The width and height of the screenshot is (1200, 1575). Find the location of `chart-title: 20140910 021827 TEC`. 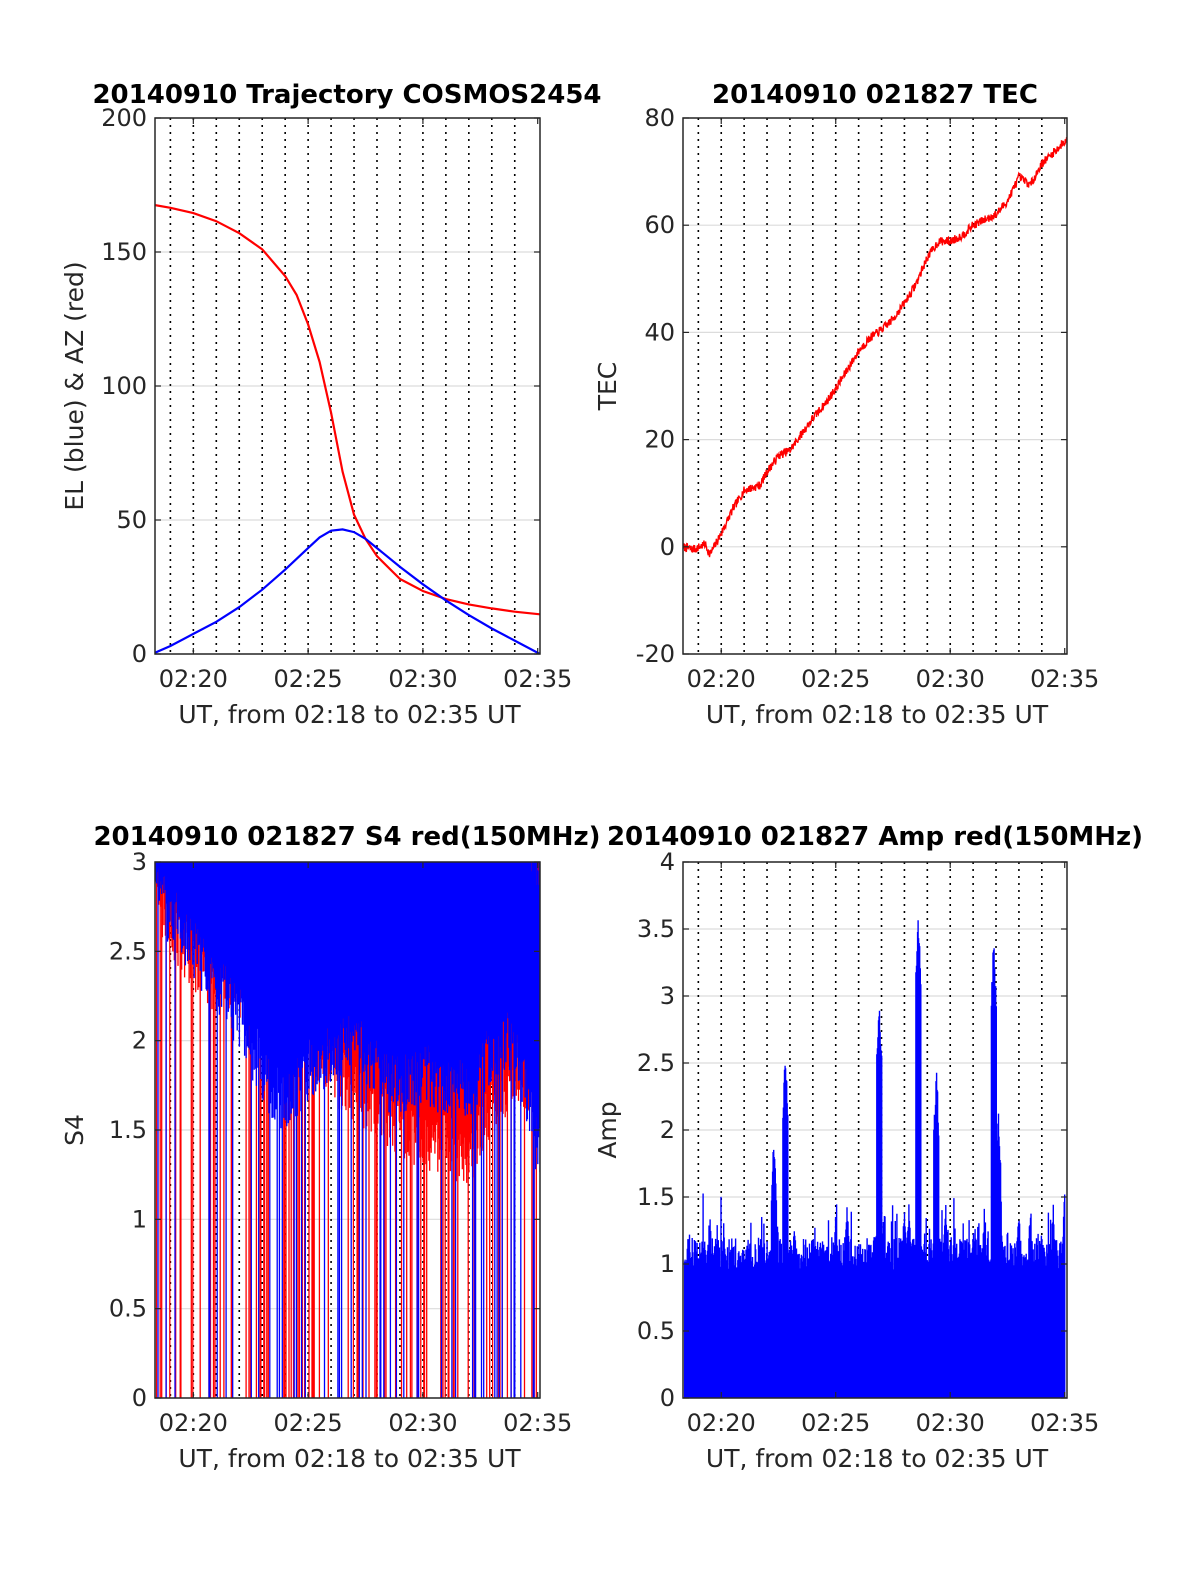

chart-title: 20140910 021827 TEC is located at coordinates (875, 95).